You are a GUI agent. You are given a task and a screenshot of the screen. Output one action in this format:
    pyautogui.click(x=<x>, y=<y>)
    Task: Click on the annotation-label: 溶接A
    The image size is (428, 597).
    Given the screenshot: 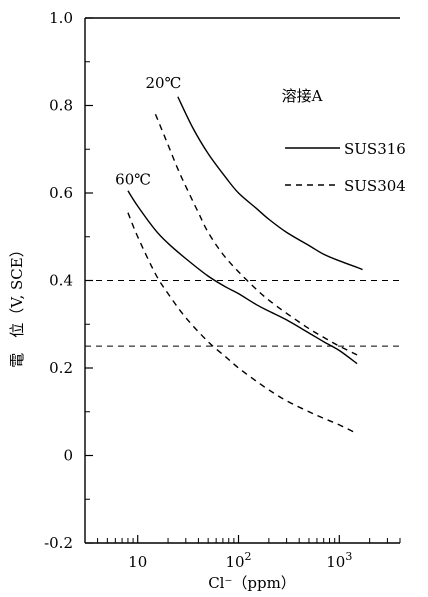 What is the action you would take?
    pyautogui.click(x=302, y=96)
    